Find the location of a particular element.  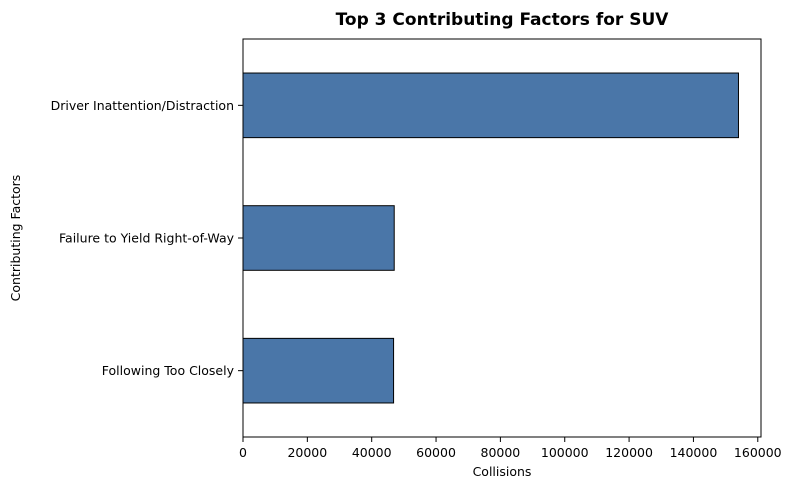

y-tick-label: Following Too Closely is located at coordinates (168, 370).